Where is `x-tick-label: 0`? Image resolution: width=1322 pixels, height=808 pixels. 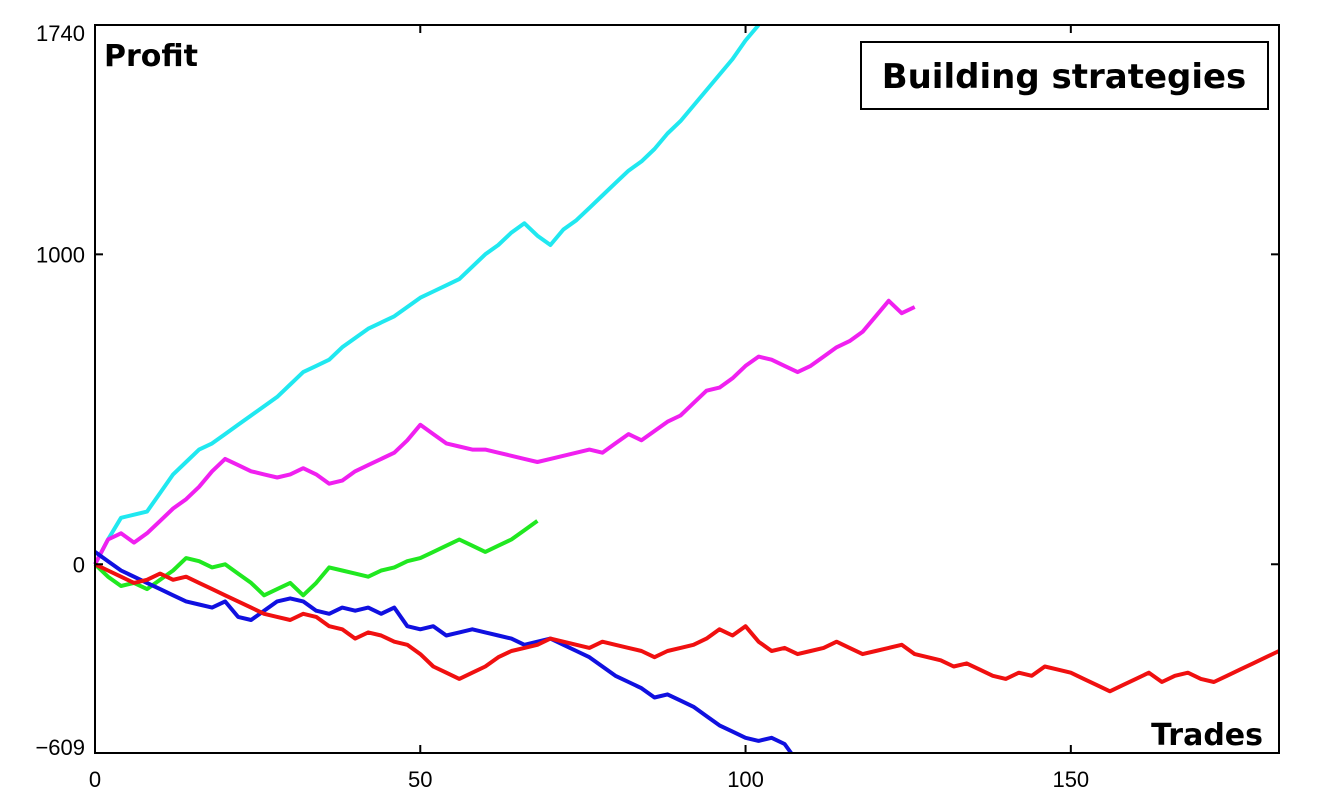 x-tick-label: 0 is located at coordinates (95, 779).